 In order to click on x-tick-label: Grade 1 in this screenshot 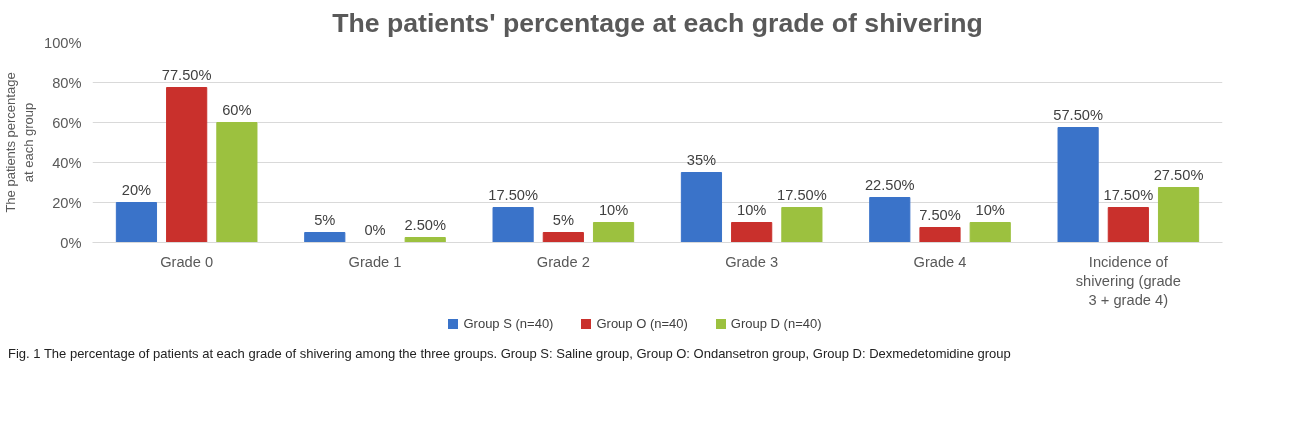, I will do `click(375, 261)`.